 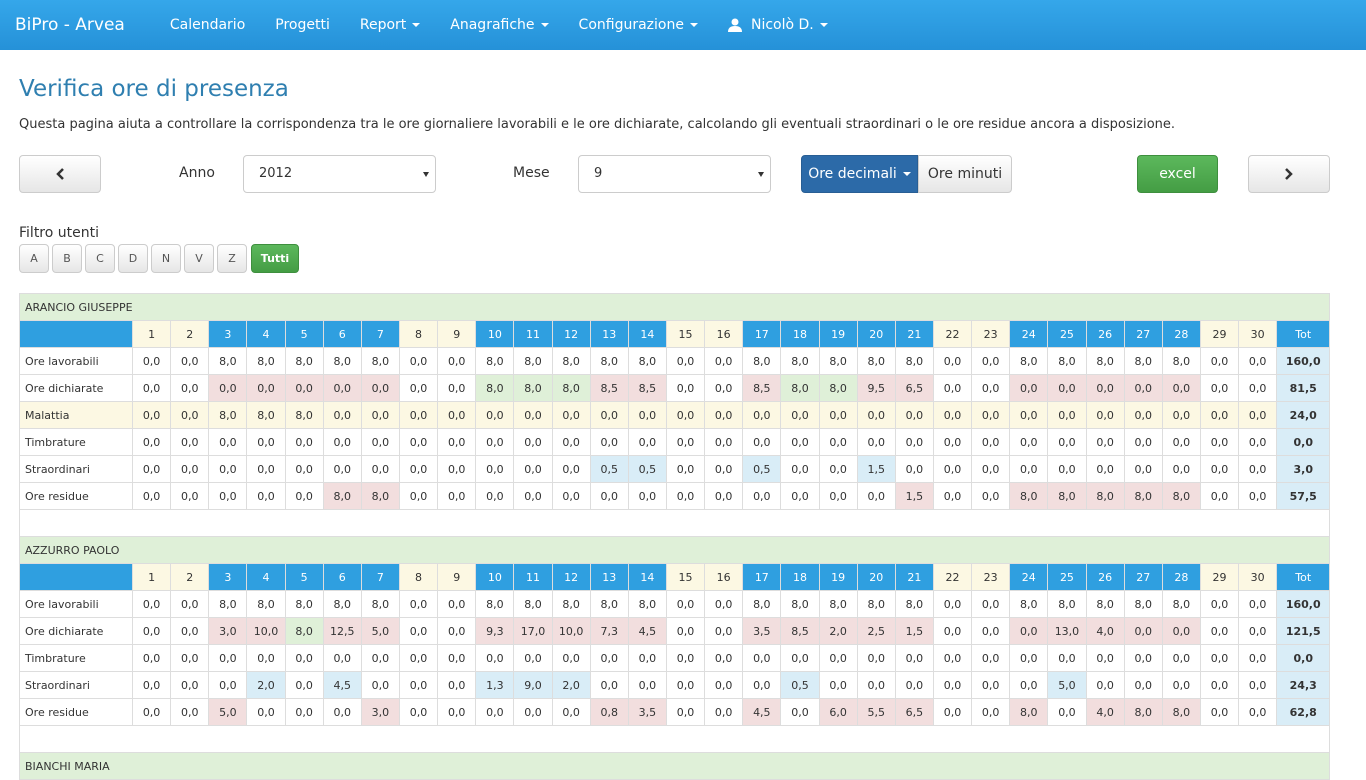 I want to click on day-header: 21, so click(x=914, y=577).